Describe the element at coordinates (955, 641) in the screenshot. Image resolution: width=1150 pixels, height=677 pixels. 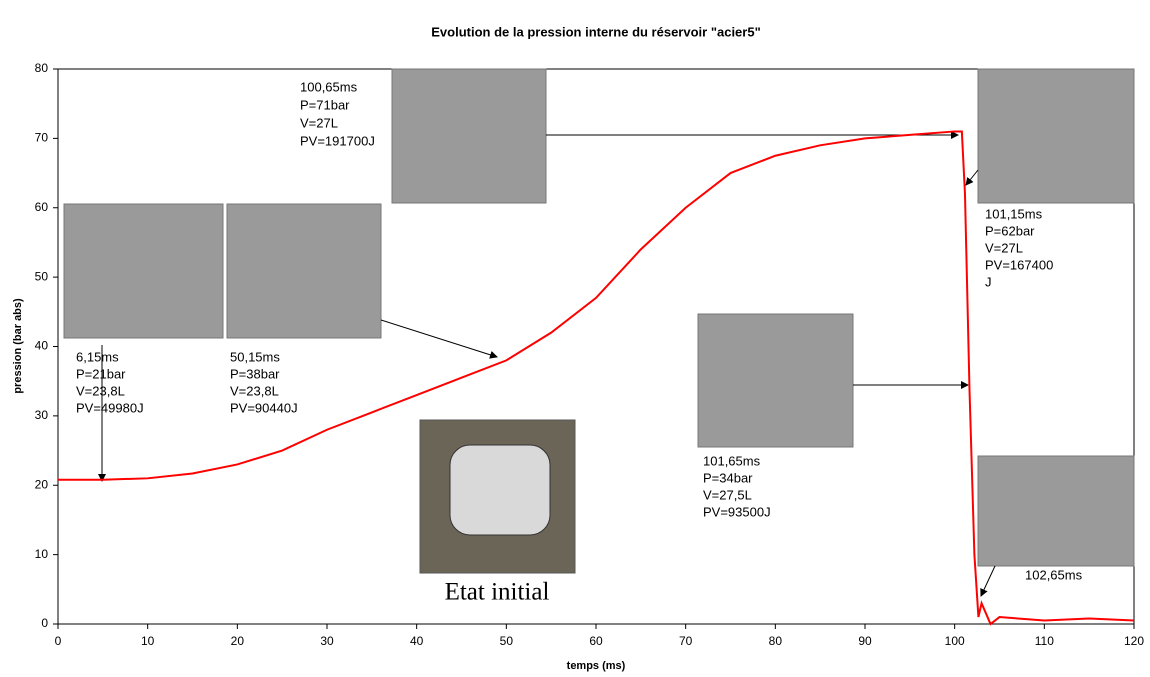
I see `x-tick-label: 100` at that location.